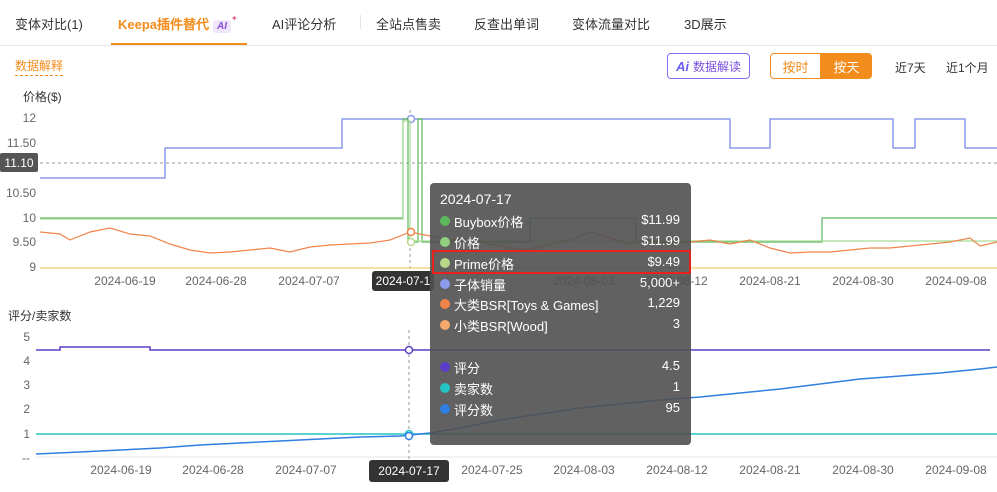 This screenshot has width=997, height=492. I want to click on ai-badge: AI, so click(222, 26).